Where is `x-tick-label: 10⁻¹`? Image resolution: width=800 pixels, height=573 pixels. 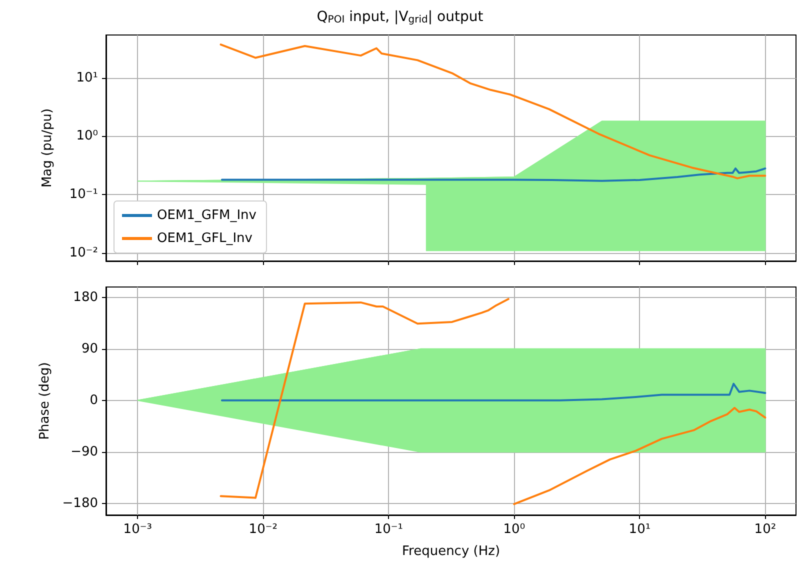
x-tick-label: 10⁻¹ is located at coordinates (388, 529).